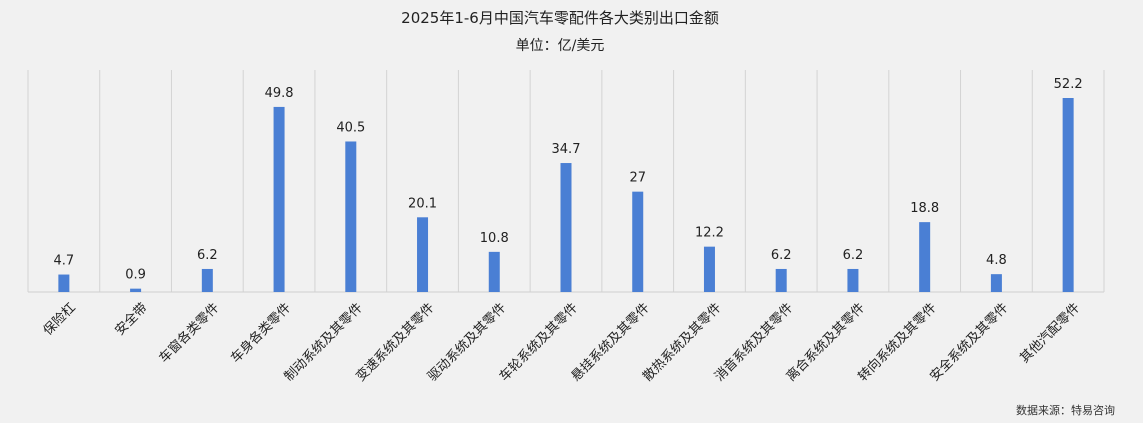 This screenshot has height=423, width=1143. What do you see at coordinates (538, 342) in the screenshot?
I see `category-label: 车轮系统及其零件` at bounding box center [538, 342].